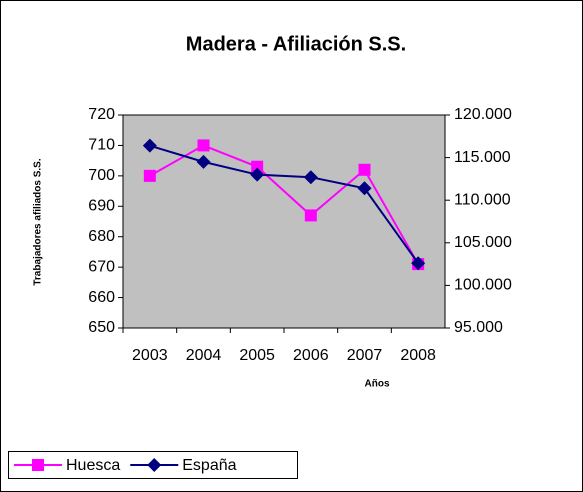 The image size is (583, 492). Describe the element at coordinates (101, 236) in the screenshot. I see `y-tick-label: 680` at that location.